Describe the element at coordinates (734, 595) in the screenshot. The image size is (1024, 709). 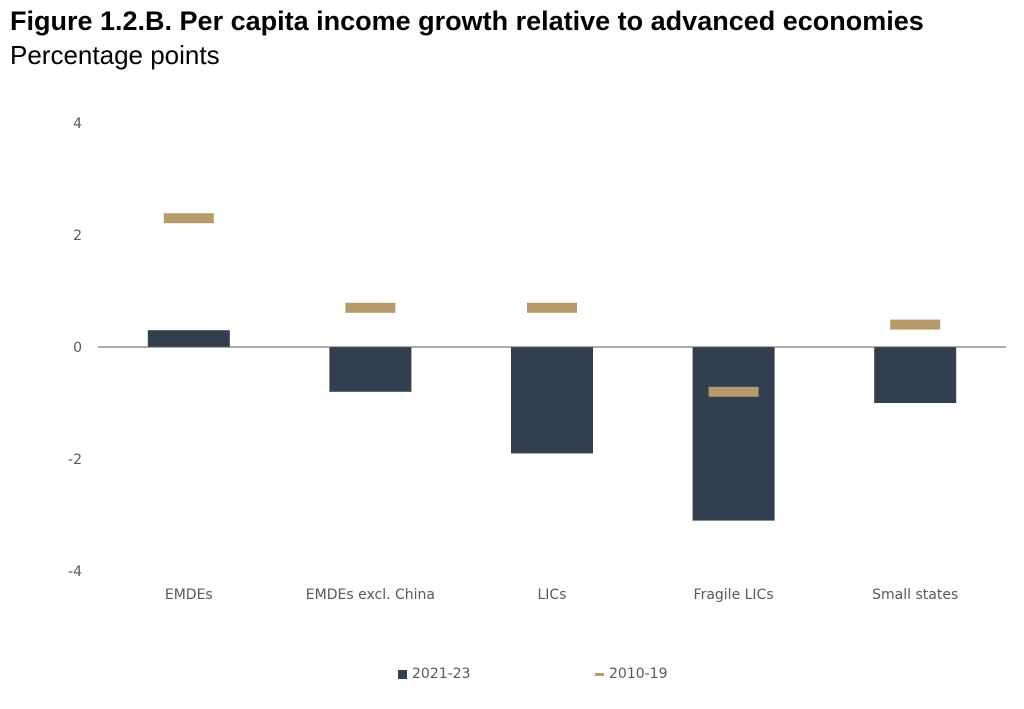
I see `x-category-label: Fragile LICs` at that location.